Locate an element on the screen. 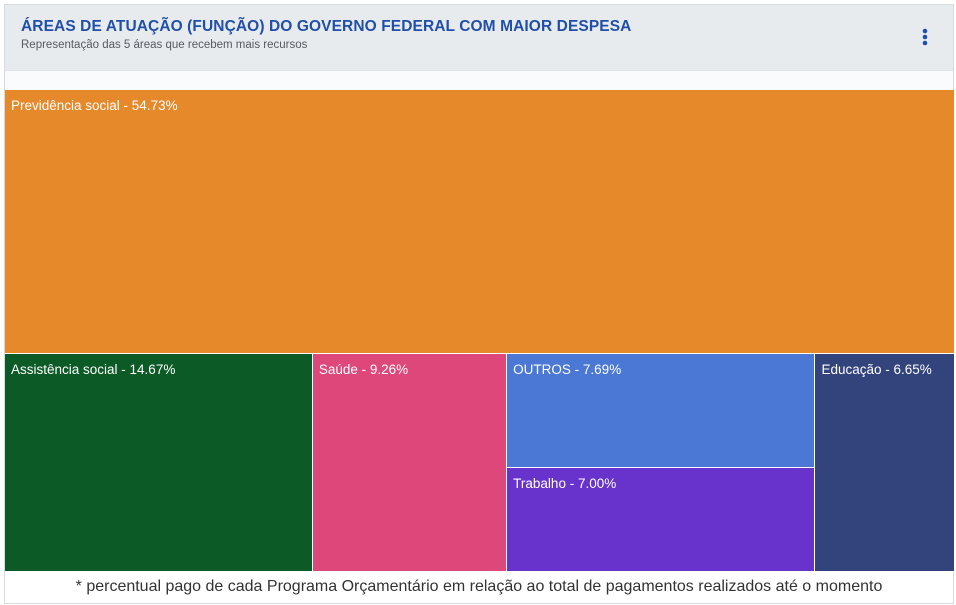 This screenshot has height=605, width=956. treemap-tile-label: Trabalho - 7.00% is located at coordinates (565, 484).